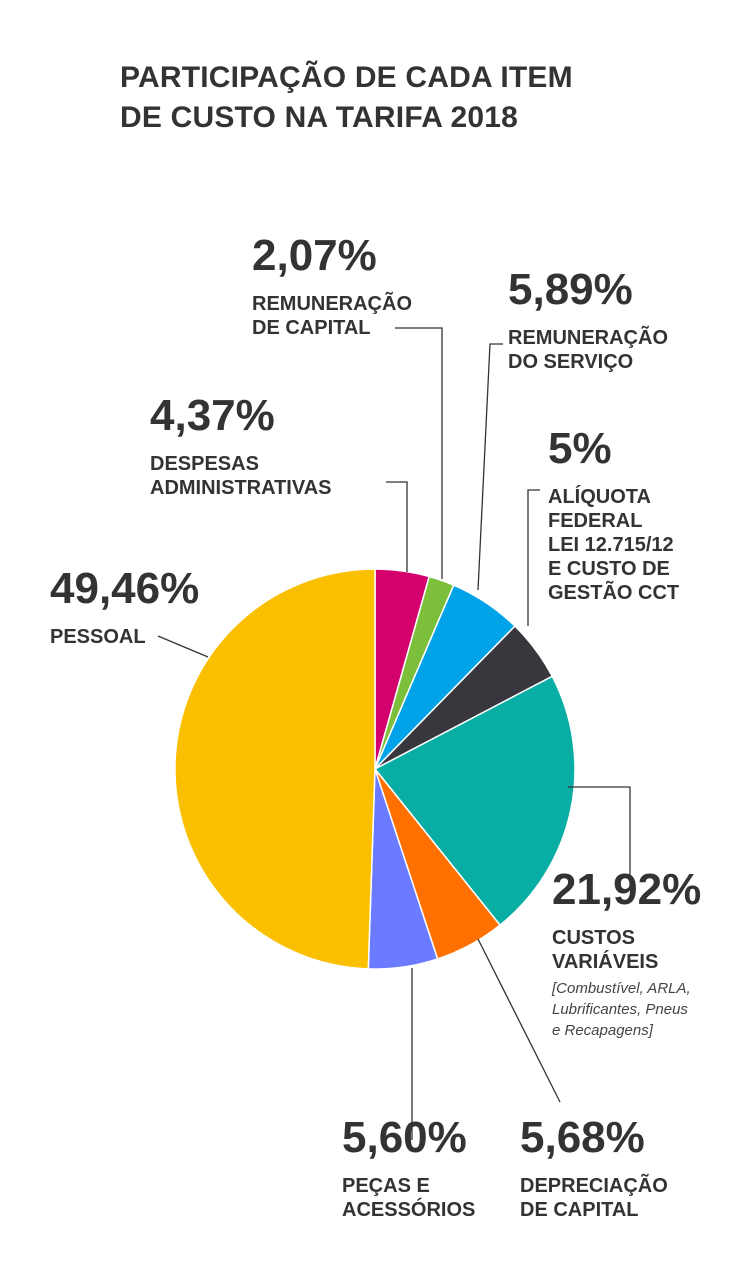 The height and width of the screenshot is (1275, 750). I want to click on leader-line-despesas, so click(397, 526).